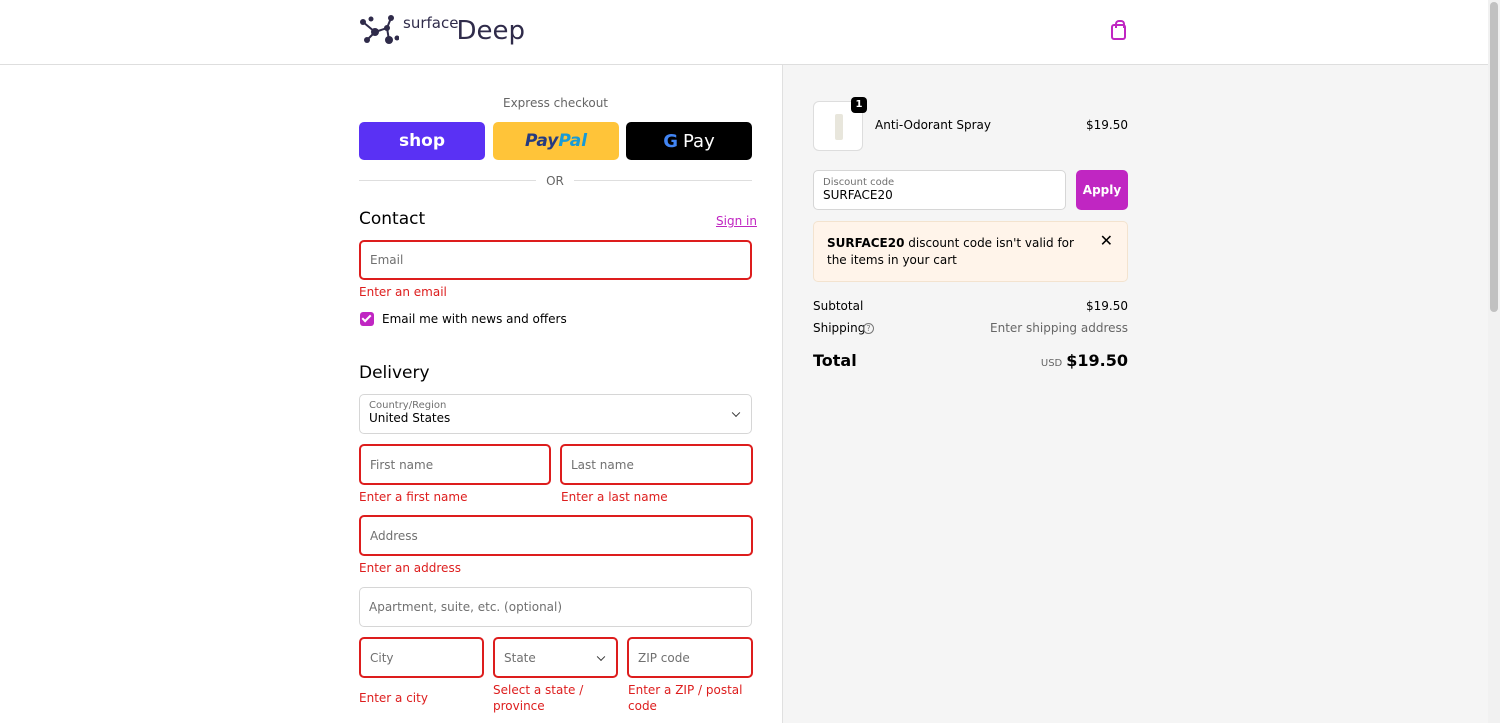 The image size is (1500, 723). I want to click on chevron-down-icon, so click(601, 656).